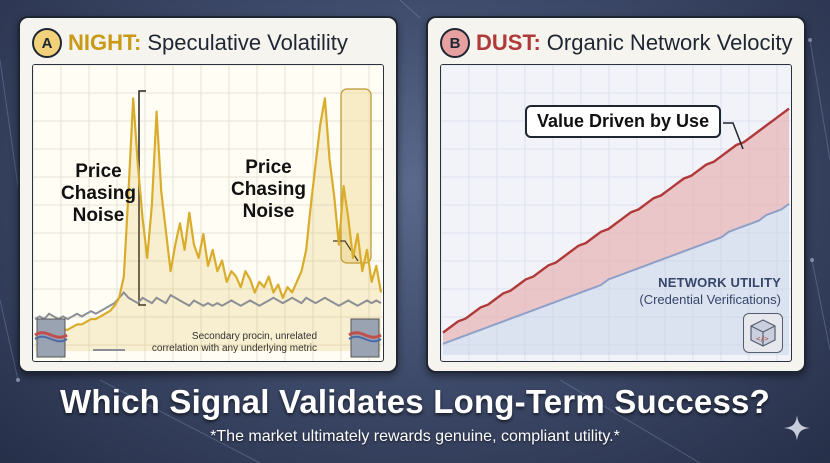 The image size is (830, 463). What do you see at coordinates (710, 299) in the screenshot?
I see `utility-subtitle: (Credential Verifications)` at bounding box center [710, 299].